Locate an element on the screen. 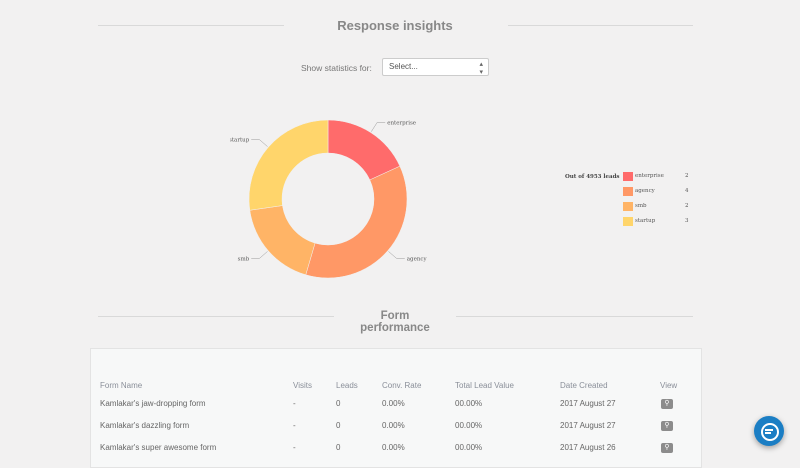 The height and width of the screenshot is (468, 800). donut-svg: enterprise agency smb startup is located at coordinates (328, 199).